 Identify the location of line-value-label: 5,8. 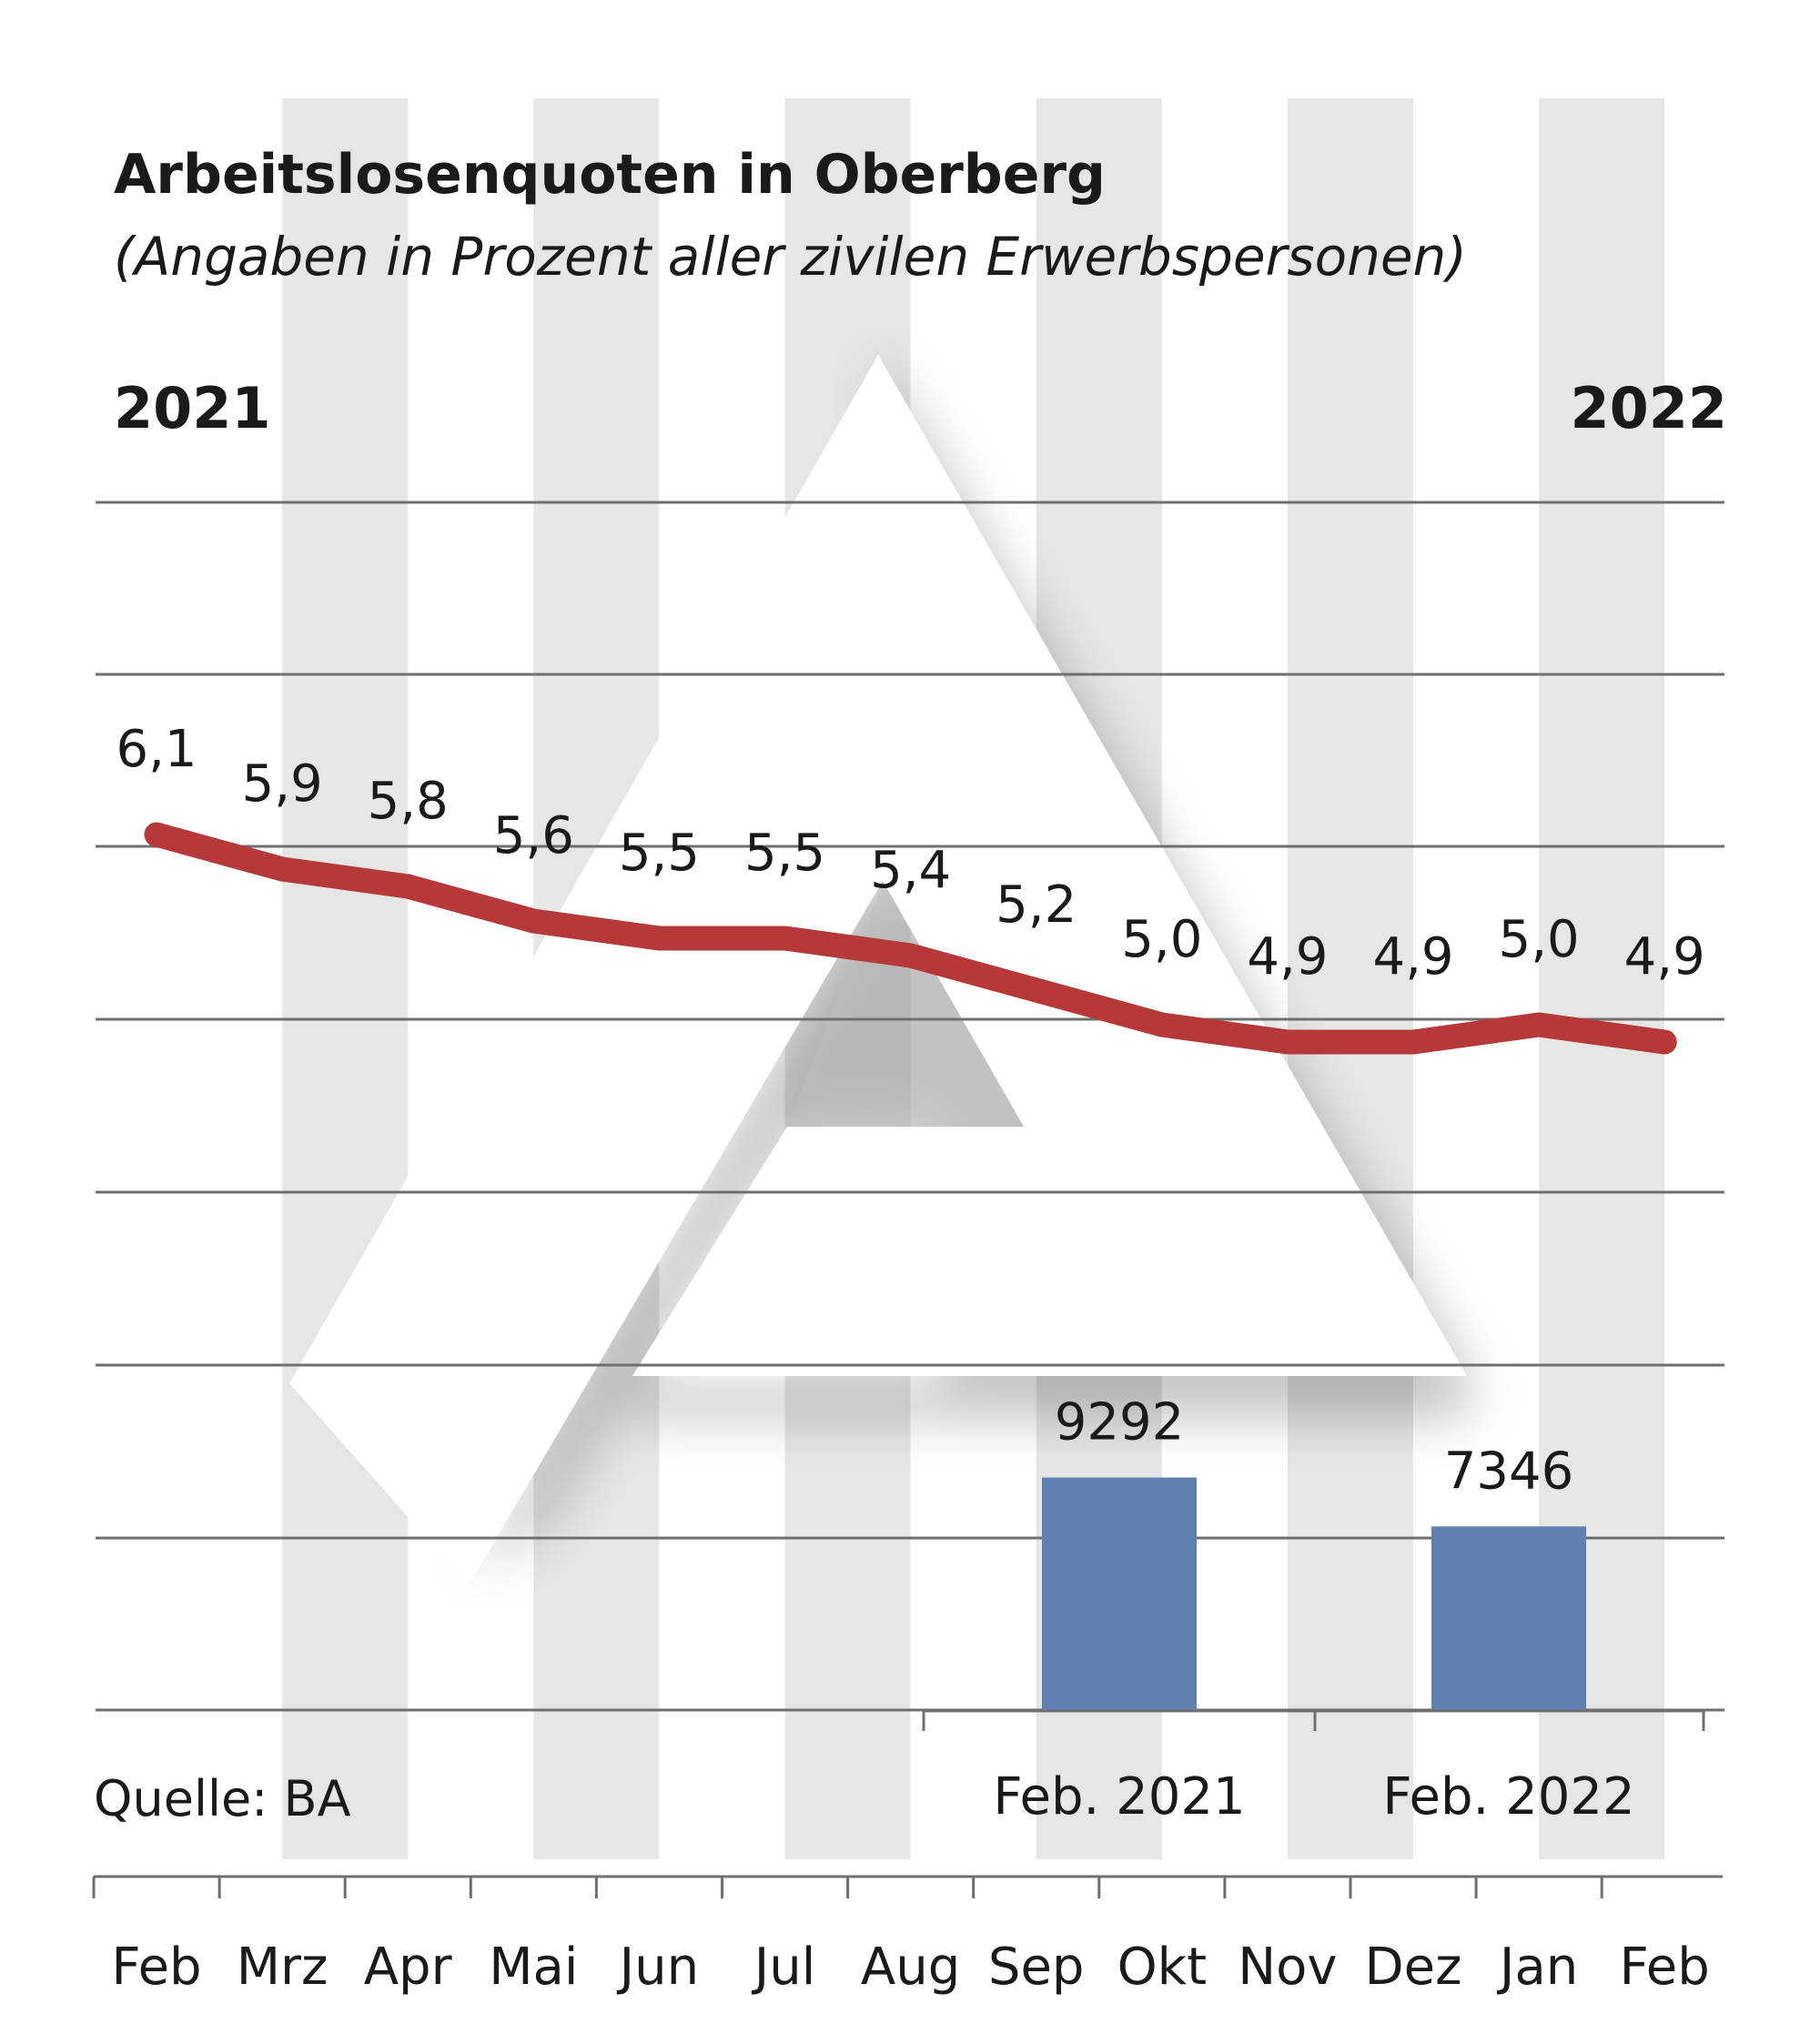
(409, 801).